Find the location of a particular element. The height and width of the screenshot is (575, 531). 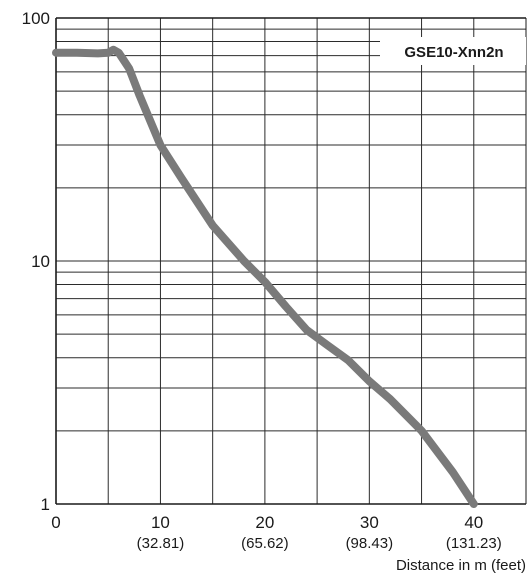

x-tick-label: 20 is located at coordinates (264, 522).